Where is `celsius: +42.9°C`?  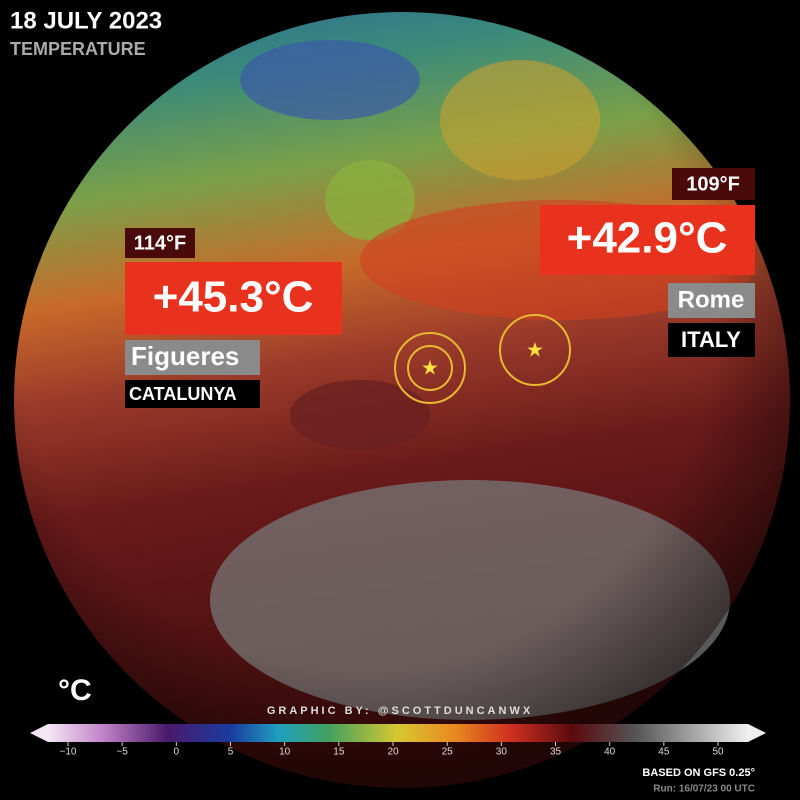
celsius: +42.9°C is located at coordinates (647, 238).